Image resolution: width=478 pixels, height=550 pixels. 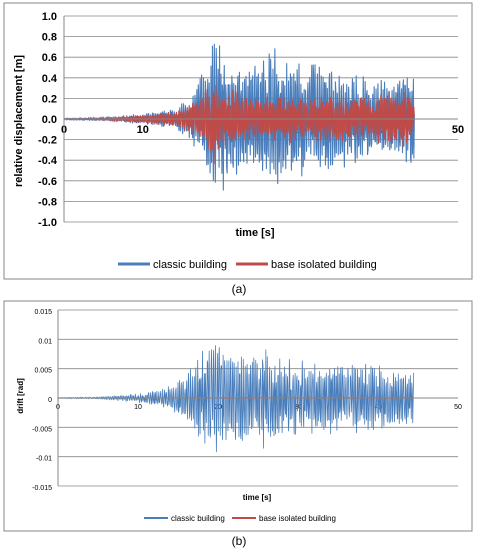 I want to click on chart-b-y-tick-label: 0.015, so click(x=43, y=312).